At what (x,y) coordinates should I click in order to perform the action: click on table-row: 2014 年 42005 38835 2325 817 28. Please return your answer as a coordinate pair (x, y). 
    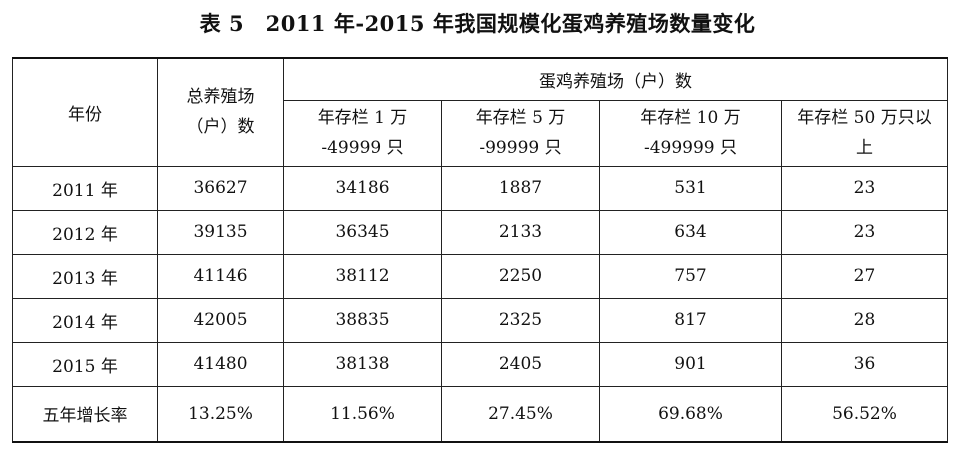
    Looking at the image, I should click on (480, 320).